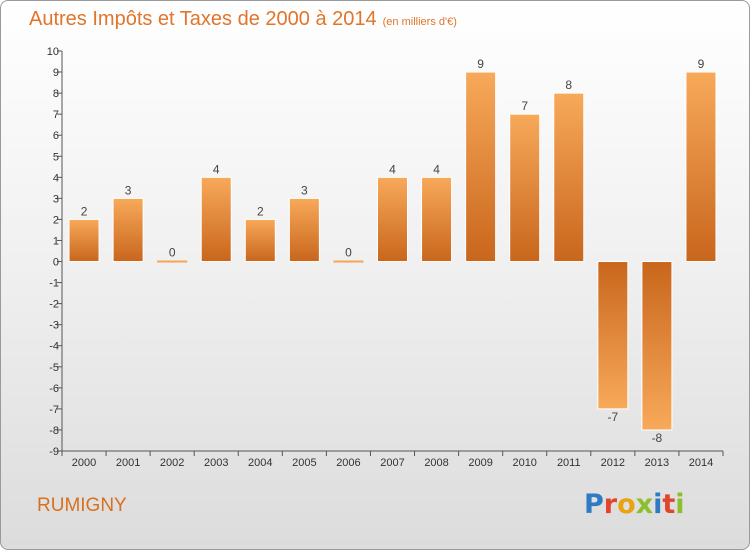 The width and height of the screenshot is (750, 550). What do you see at coordinates (480, 463) in the screenshot?
I see `x-tick-label: 2009` at bounding box center [480, 463].